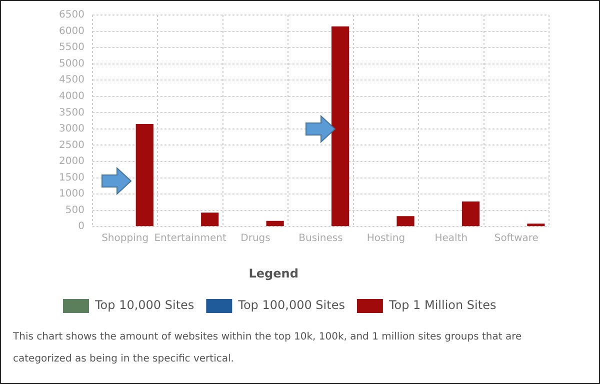 Image resolution: width=600 pixels, height=384 pixels. Describe the element at coordinates (71, 64) in the screenshot. I see `y-tick-label: 5000` at that location.